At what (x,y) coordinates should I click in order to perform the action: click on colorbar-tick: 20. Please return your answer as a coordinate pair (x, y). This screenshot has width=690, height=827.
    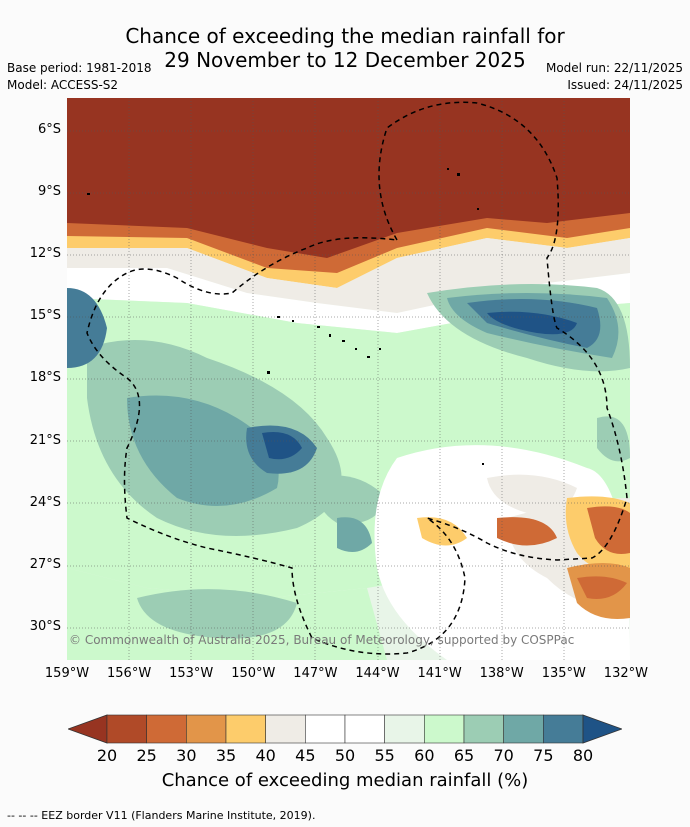
    Looking at the image, I should click on (107, 755).